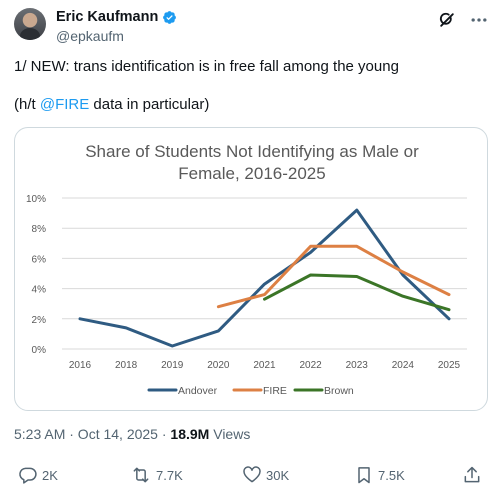 The width and height of the screenshot is (501, 500). Describe the element at coordinates (27, 104) in the screenshot. I see `tweet-text-prefix: (h/t` at that location.